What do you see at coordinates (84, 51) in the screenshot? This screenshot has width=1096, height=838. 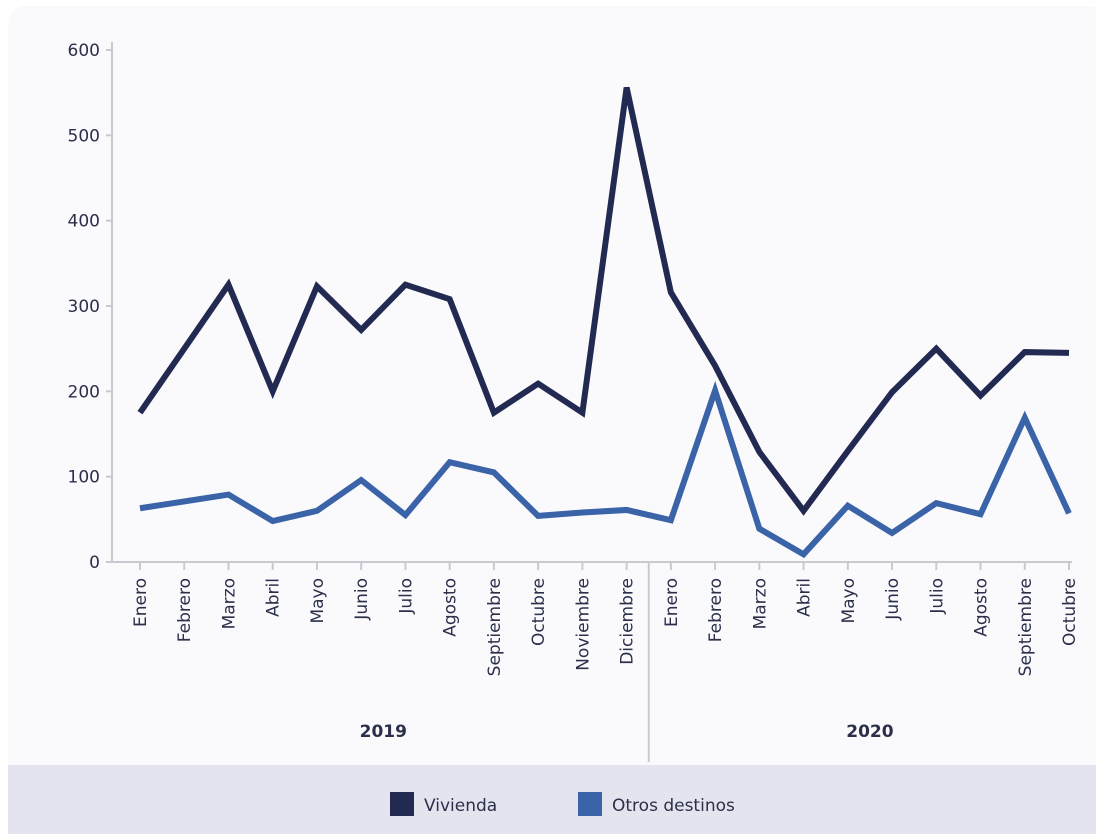 I see `y-tick-label: 600` at bounding box center [84, 51].